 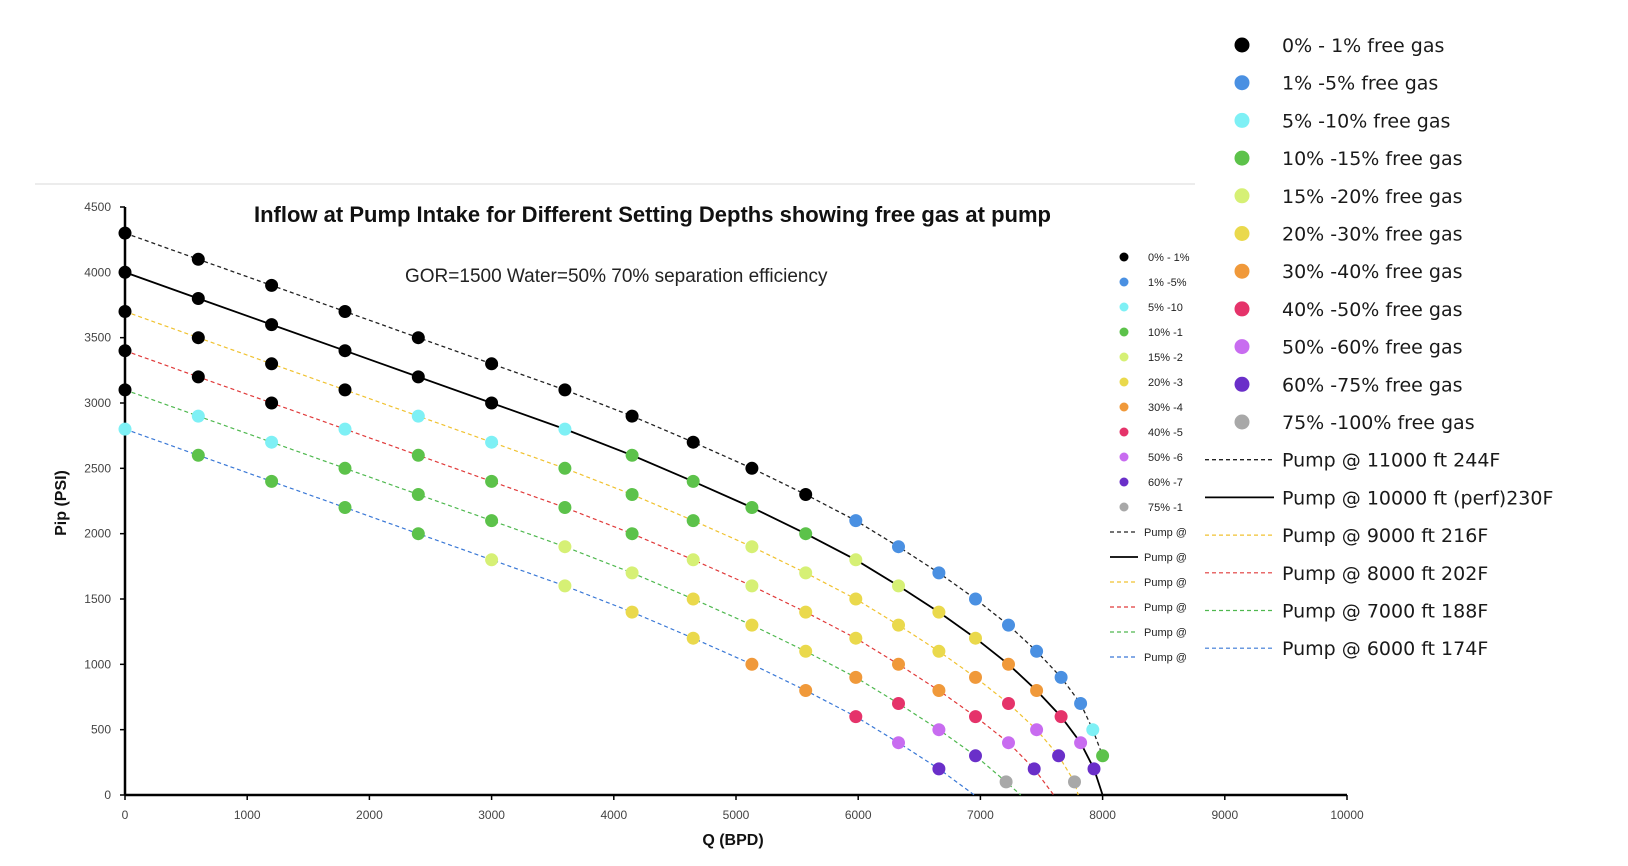 What do you see at coordinates (1165, 383) in the screenshot?
I see `inner-legend-label: 20% -3` at bounding box center [1165, 383].